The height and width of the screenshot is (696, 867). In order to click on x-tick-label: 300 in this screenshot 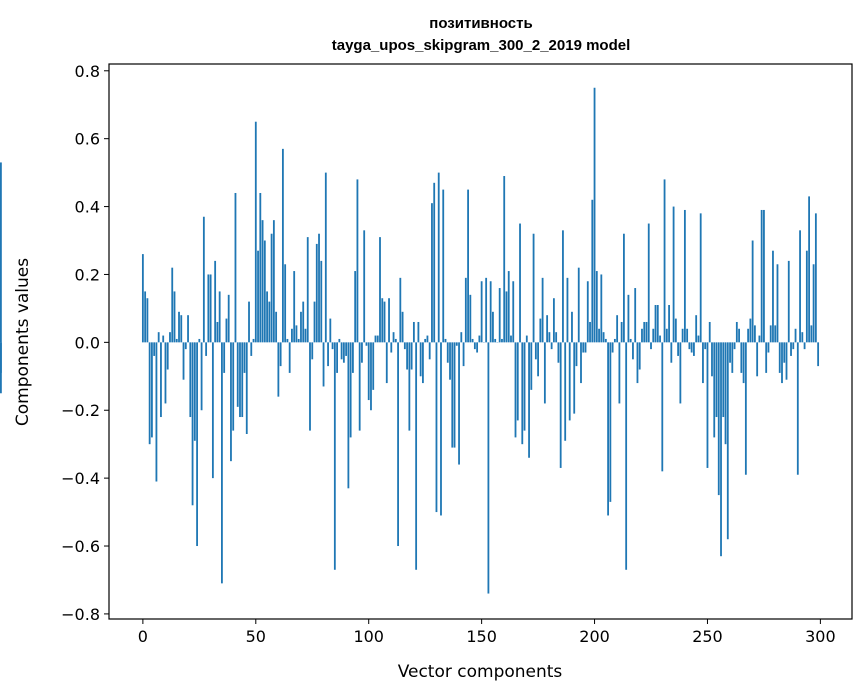, I will do `click(820, 636)`.